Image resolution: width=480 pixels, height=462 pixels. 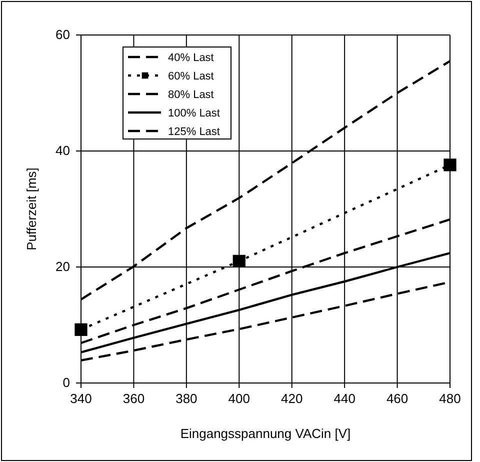 What do you see at coordinates (187, 398) in the screenshot?
I see `x-tick-label: 380` at bounding box center [187, 398].